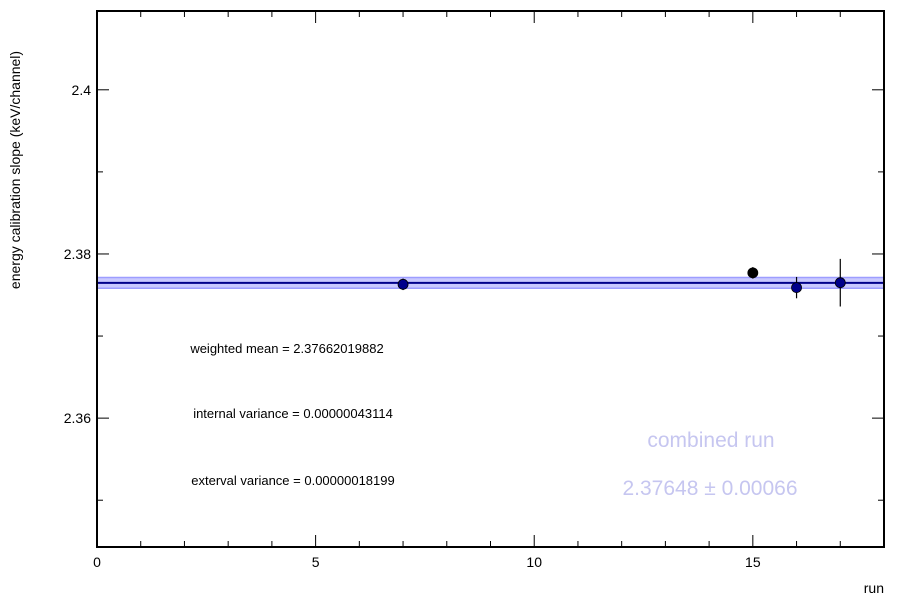 The image size is (897, 600). I want to click on data-points, so click(621, 282).